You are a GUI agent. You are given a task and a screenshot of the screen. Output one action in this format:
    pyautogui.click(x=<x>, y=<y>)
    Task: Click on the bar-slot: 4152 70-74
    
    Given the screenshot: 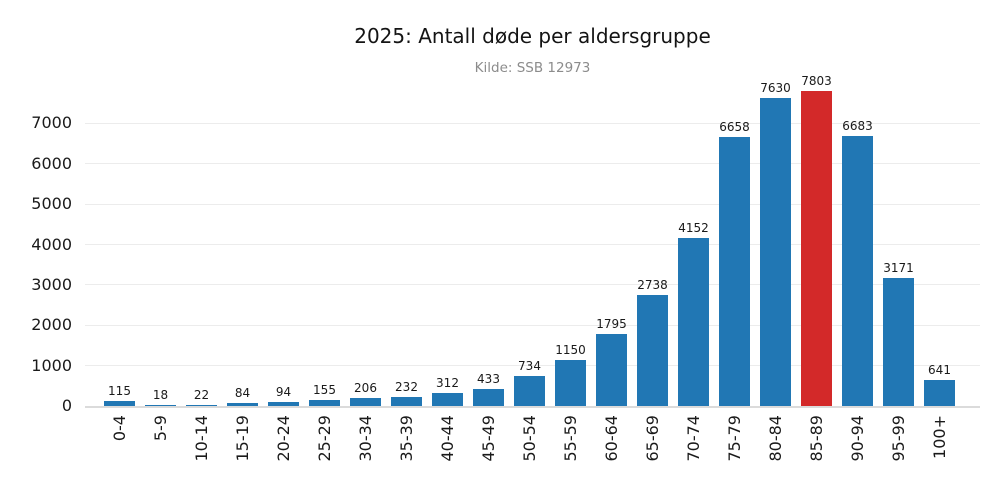 What is the action you would take?
    pyautogui.click(x=693, y=268)
    